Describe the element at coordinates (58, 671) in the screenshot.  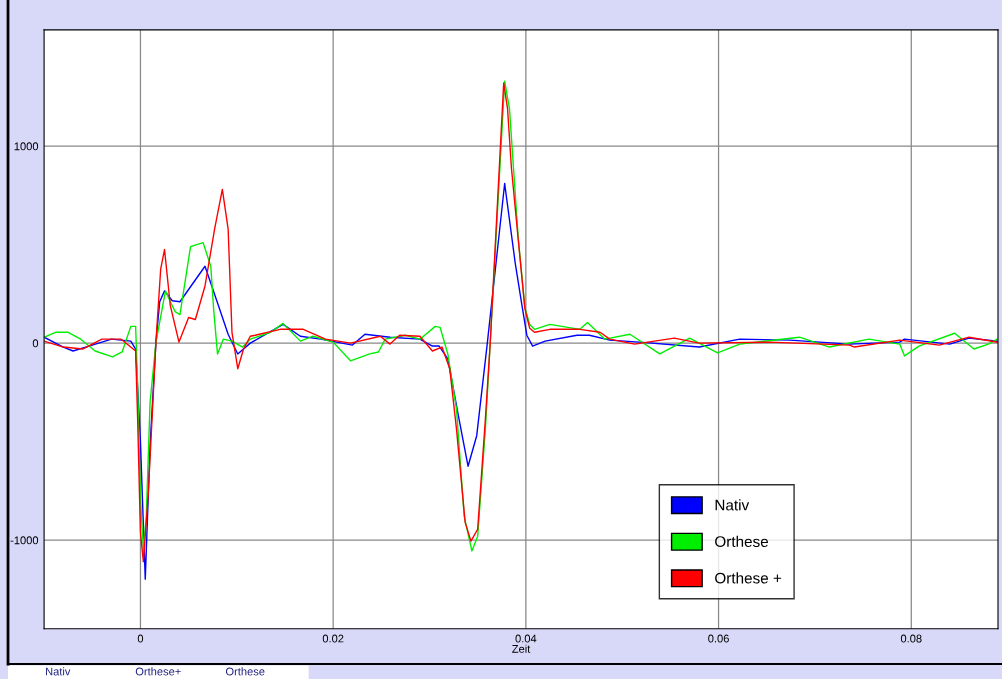
I see `text: Nativ` at that location.